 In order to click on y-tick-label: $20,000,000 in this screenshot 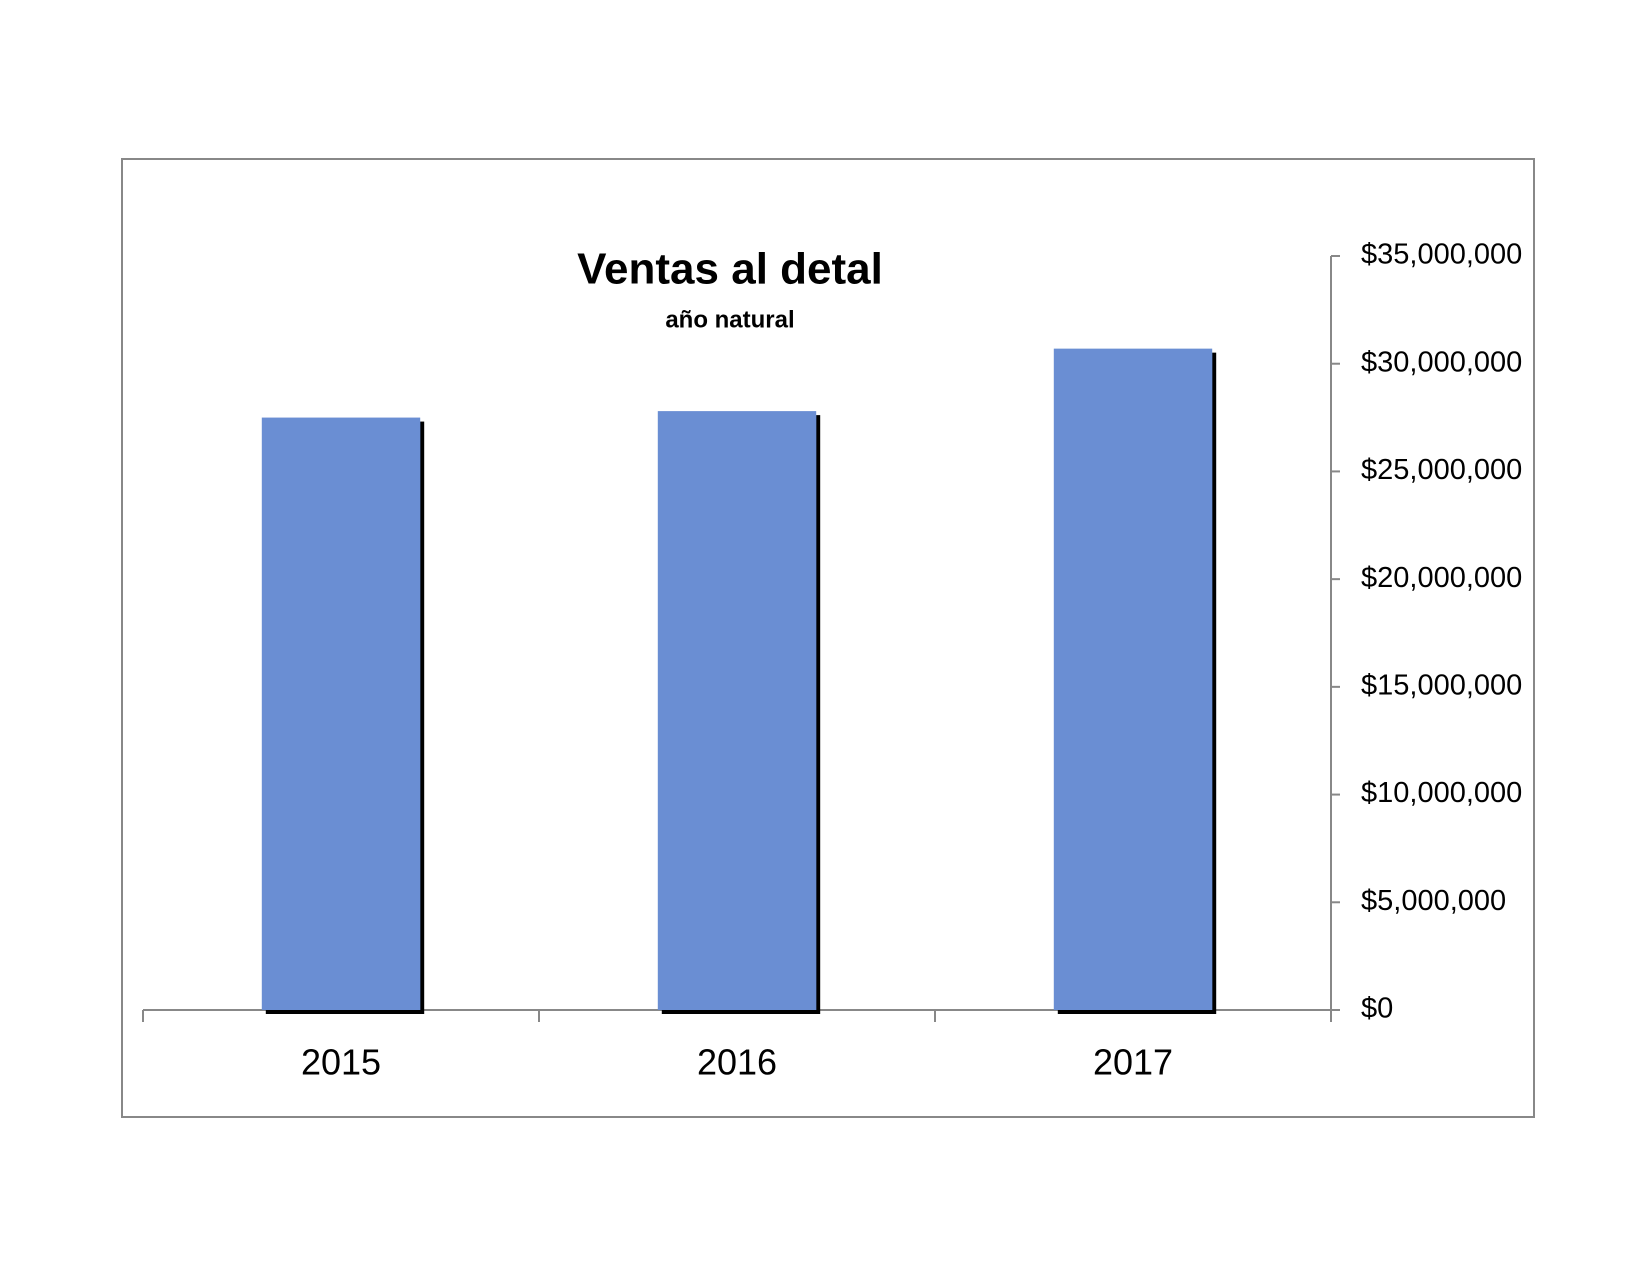, I will do `click(1441, 578)`.